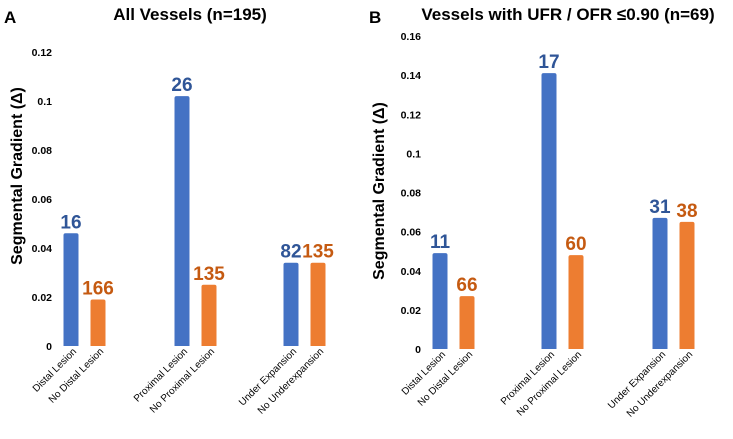  Describe the element at coordinates (375, 17) in the screenshot. I see `panel-letter: B` at that location.